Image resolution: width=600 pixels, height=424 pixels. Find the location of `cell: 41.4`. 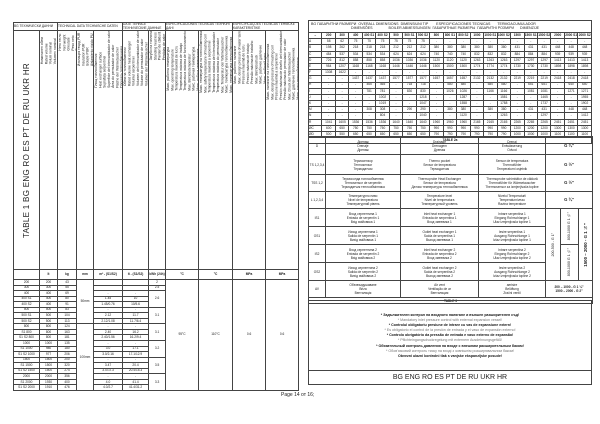

cell: 41.4 is located at coordinates (136, 382).